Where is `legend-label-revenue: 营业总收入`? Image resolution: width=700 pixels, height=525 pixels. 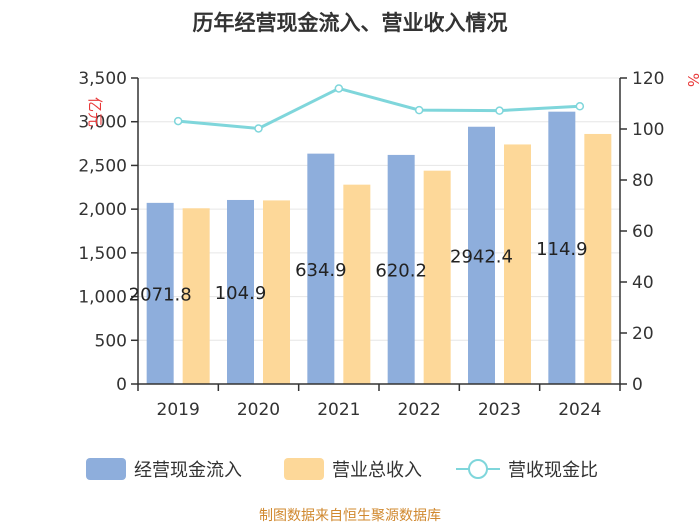 legend-label-revenue: 营业总收入 is located at coordinates (377, 470).